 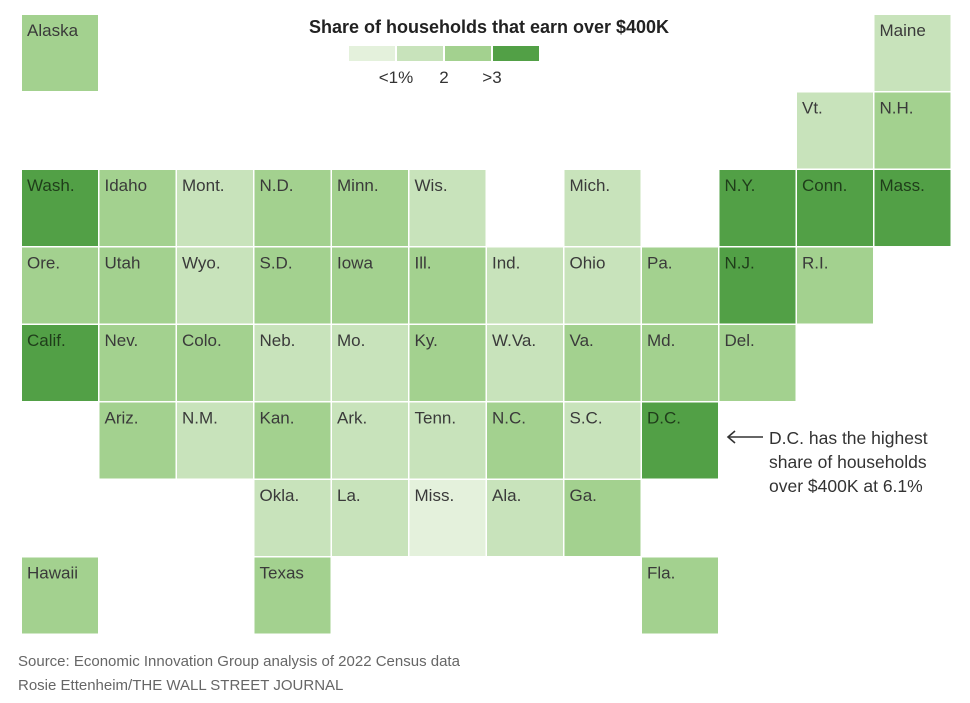 I want to click on state-label: Neb., so click(x=278, y=340).